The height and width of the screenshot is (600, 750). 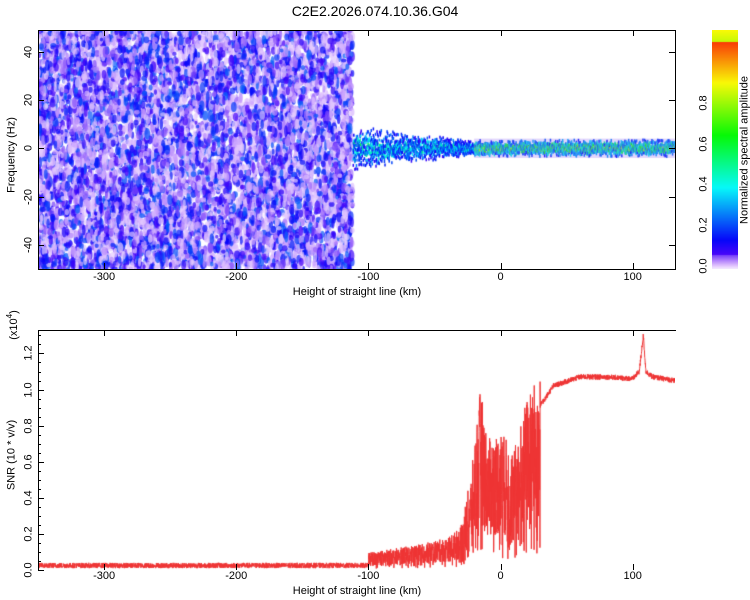 I want to click on y-axis-label-top: Frequency (Hz), so click(x=12, y=155).